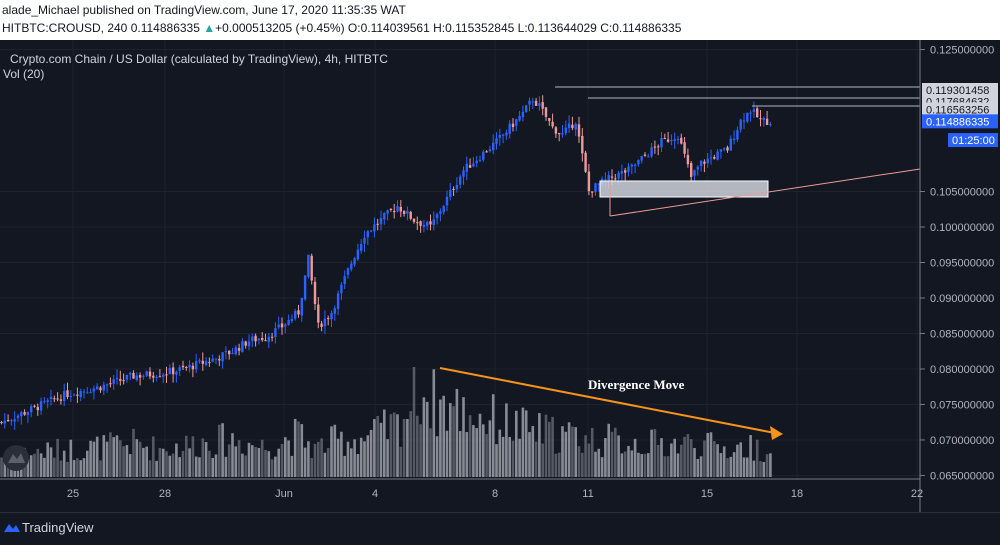 The image size is (1000, 545). I want to click on price-tick-label: 0.095000000, so click(962, 264).